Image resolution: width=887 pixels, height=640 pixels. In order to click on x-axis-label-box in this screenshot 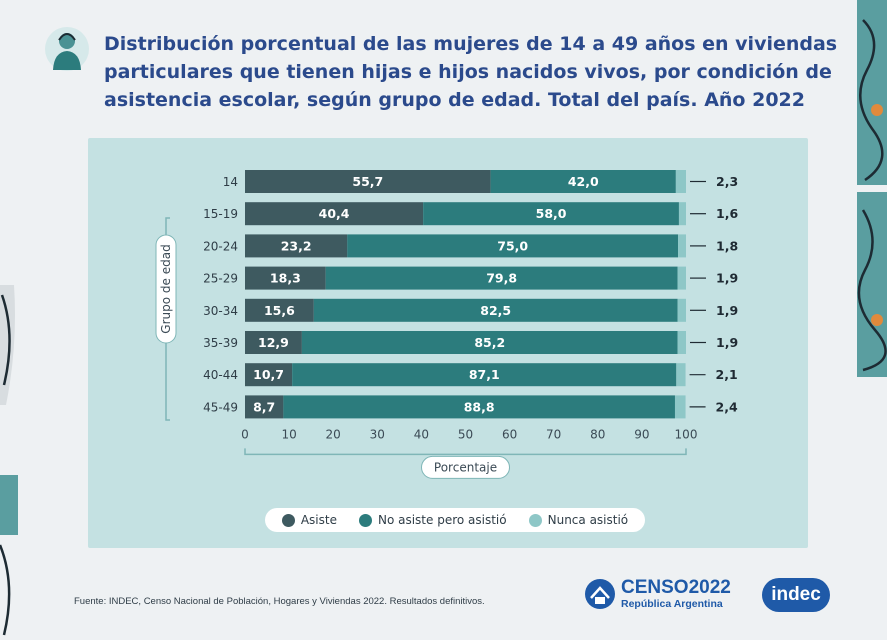, I will do `click(465, 467)`.